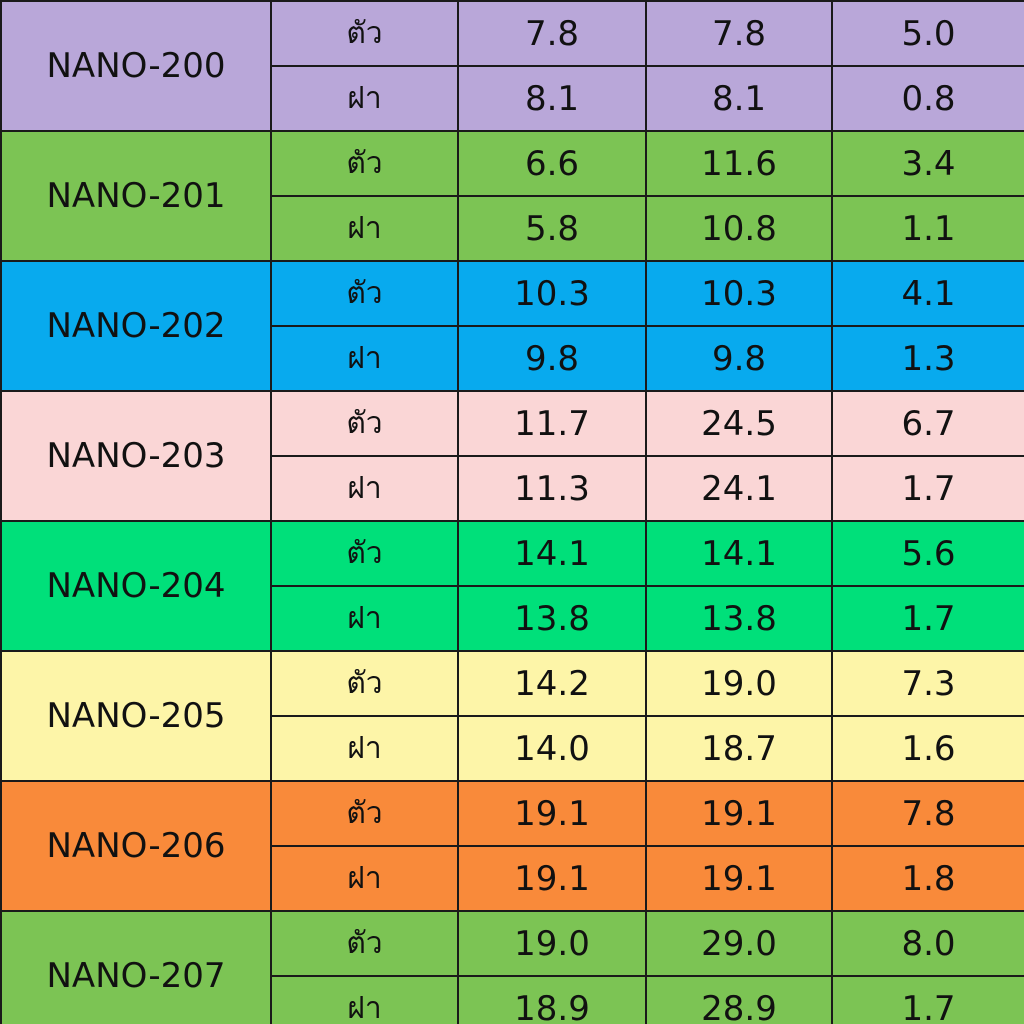  I want to click on table-row: ฝา 19.1 19.1 1.8, so click(512, 878).